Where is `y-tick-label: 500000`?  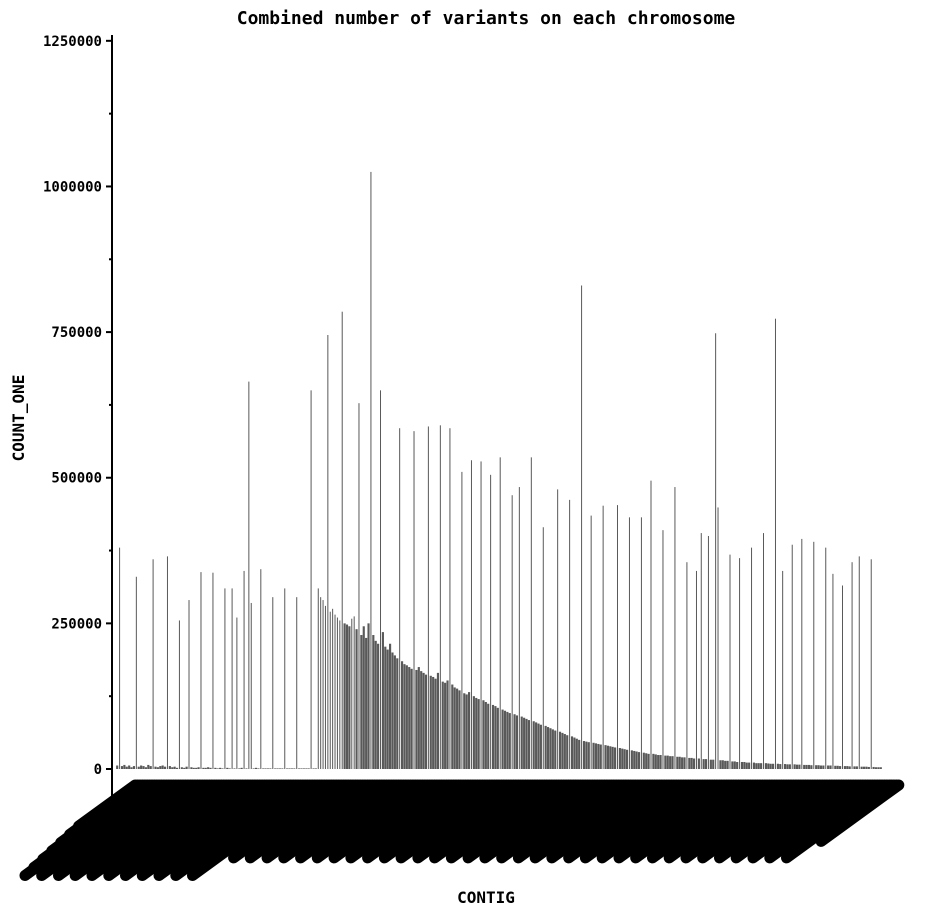
y-tick-label: 500000 is located at coordinates (76, 479).